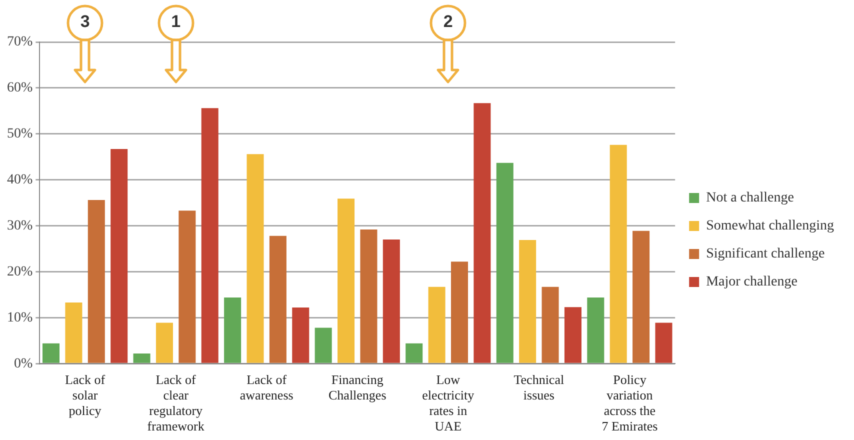  Describe the element at coordinates (539, 387) in the screenshot. I see `x-tick-label: Technical issues` at that location.